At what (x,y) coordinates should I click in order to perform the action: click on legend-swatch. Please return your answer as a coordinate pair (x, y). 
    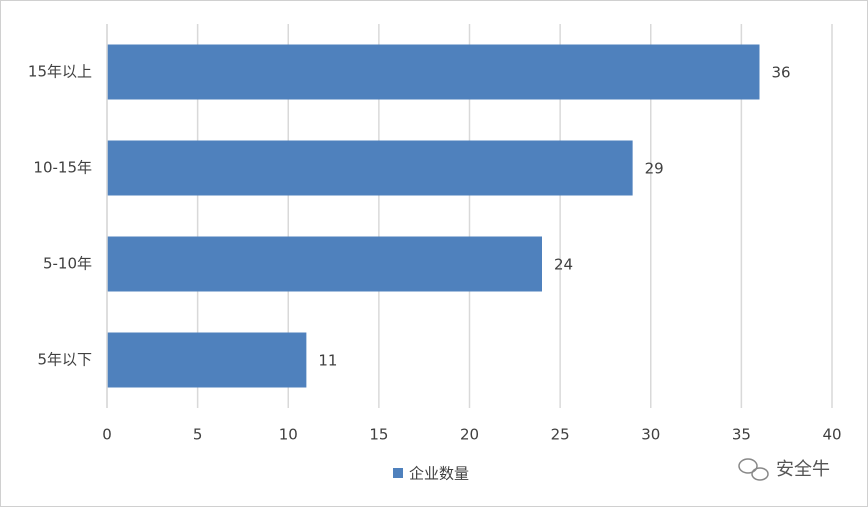
    Looking at the image, I should click on (398, 473).